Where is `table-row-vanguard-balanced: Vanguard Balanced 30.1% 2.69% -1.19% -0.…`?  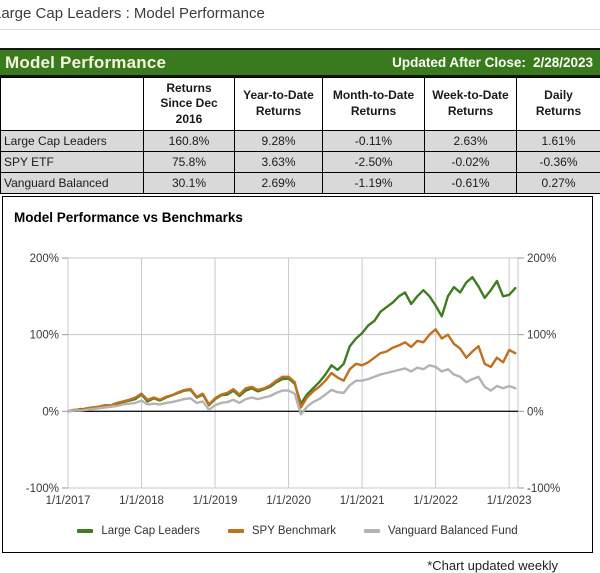
table-row-vanguard-balanced: Vanguard Balanced 30.1% 2.69% -1.19% -0.… is located at coordinates (300, 183).